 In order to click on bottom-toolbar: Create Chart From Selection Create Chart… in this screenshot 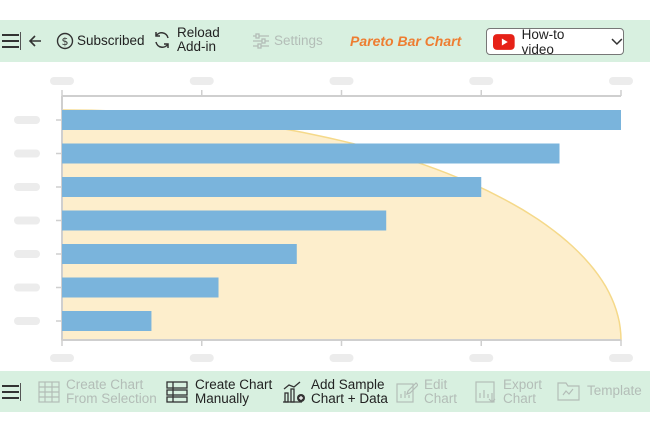, I will do `click(325, 391)`.